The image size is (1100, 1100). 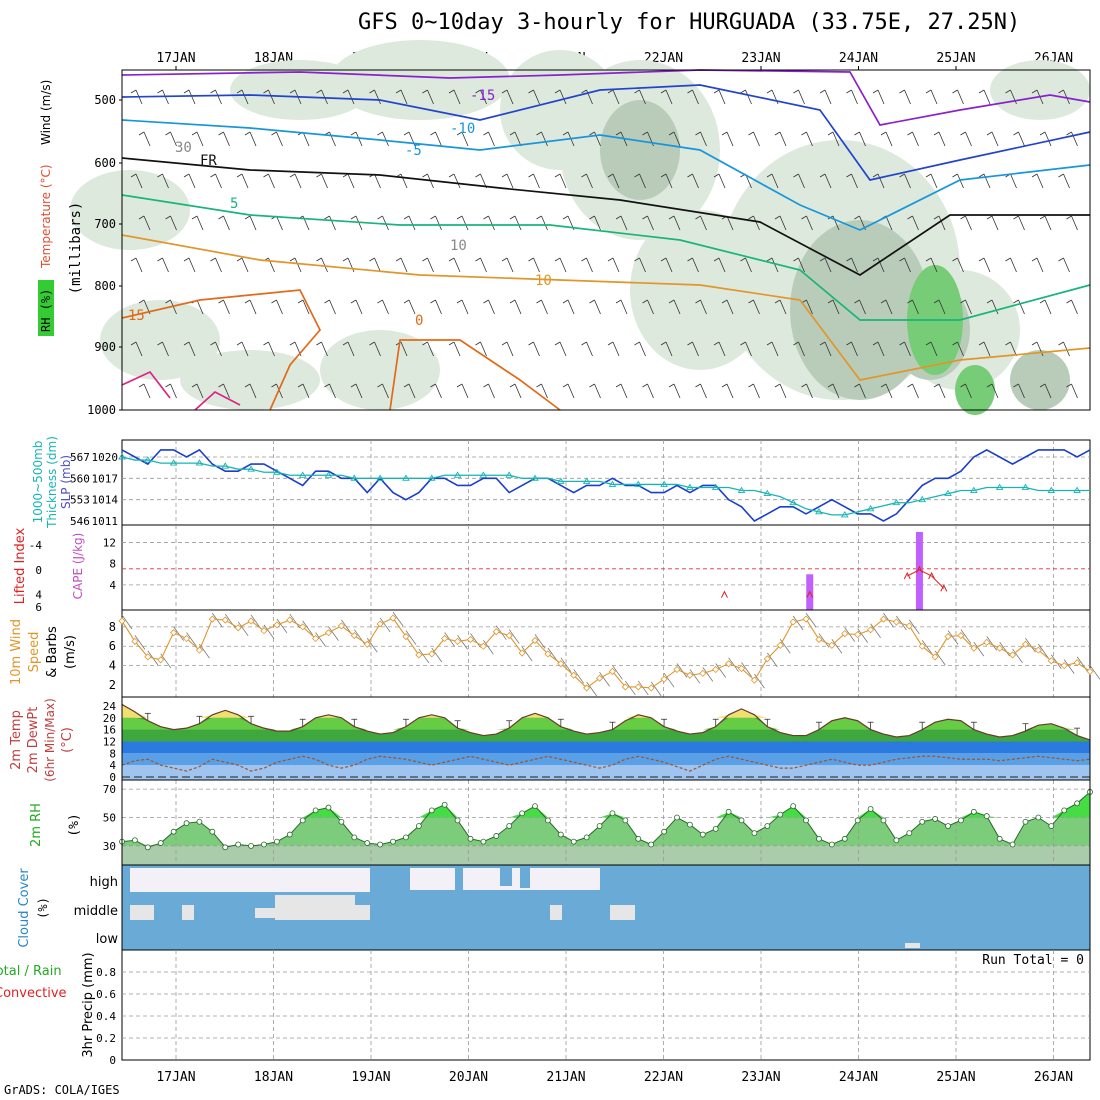 I want to click on temp-axis-label: 2m DewPt, so click(x=33, y=740).